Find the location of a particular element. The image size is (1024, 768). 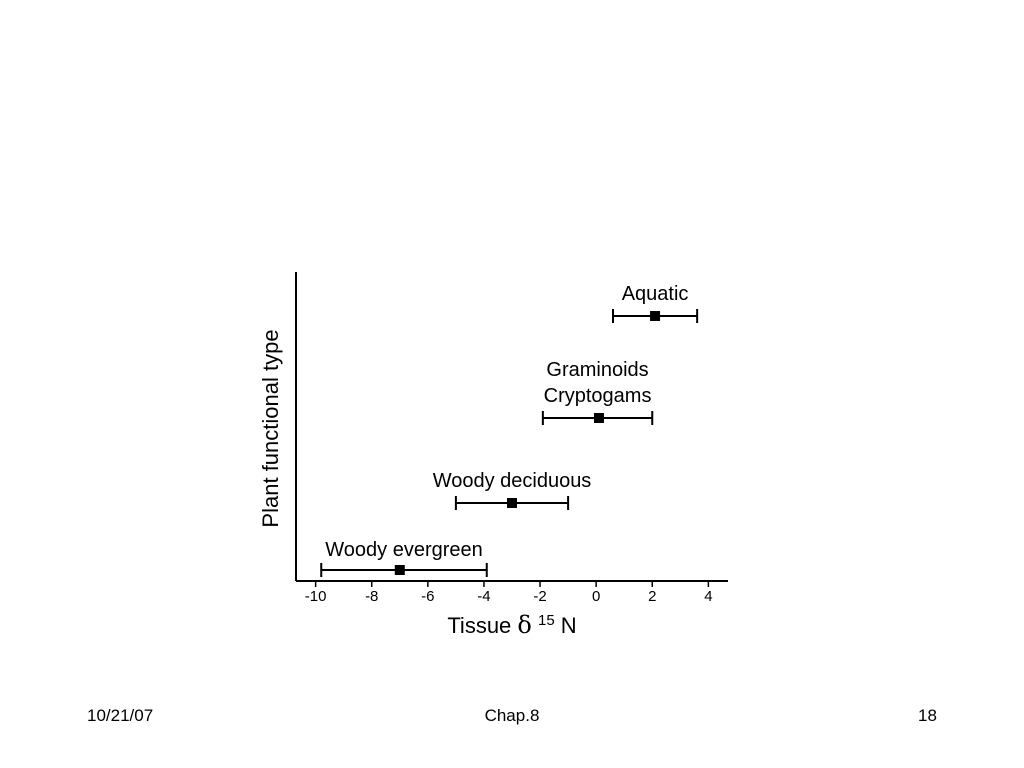

footer-page-number: 18 is located at coordinates (927, 715).